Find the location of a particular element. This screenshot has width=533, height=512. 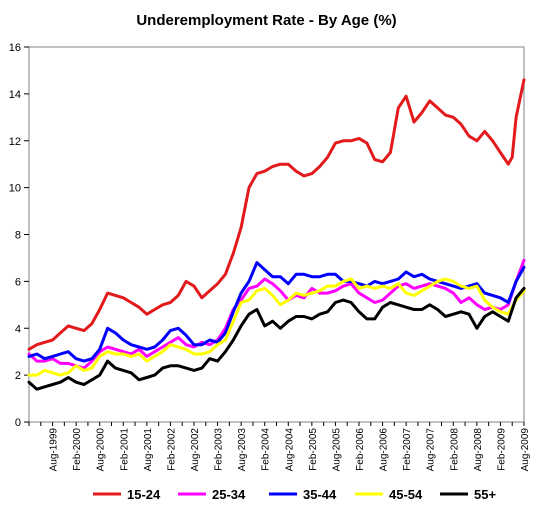

legend-label-15-24: 15-24 is located at coordinates (144, 494).